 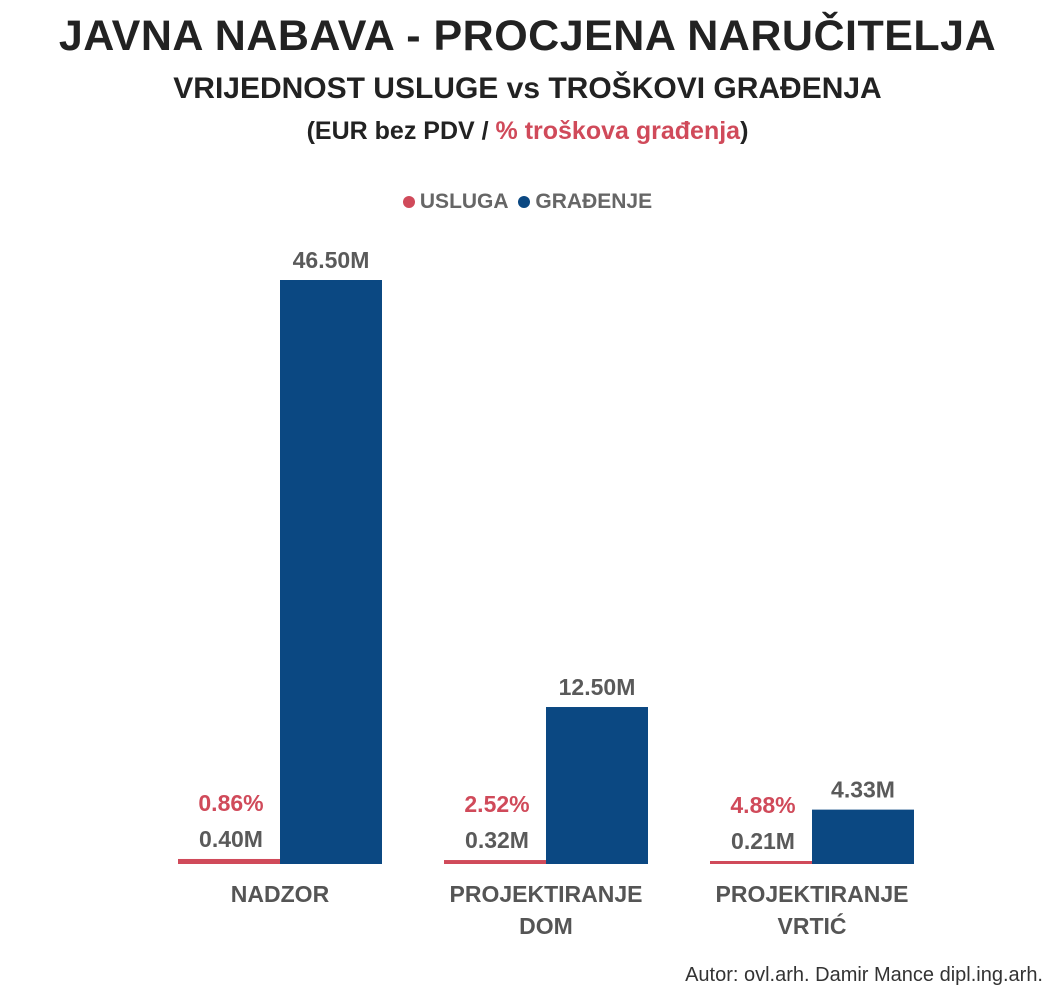 What do you see at coordinates (763, 841) in the screenshot?
I see `value-label-usluga: 0.21M` at bounding box center [763, 841].